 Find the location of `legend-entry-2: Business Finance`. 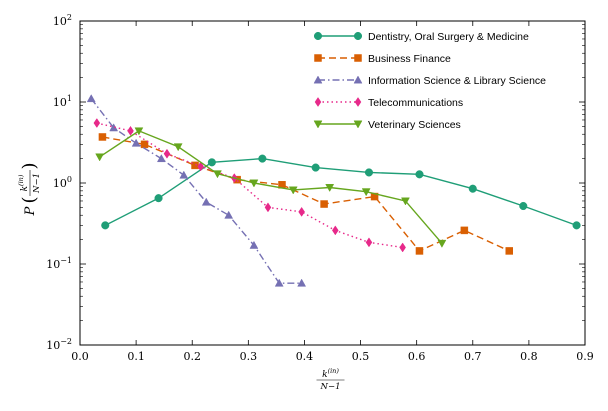

legend-entry-2: Business Finance is located at coordinates (382, 59).